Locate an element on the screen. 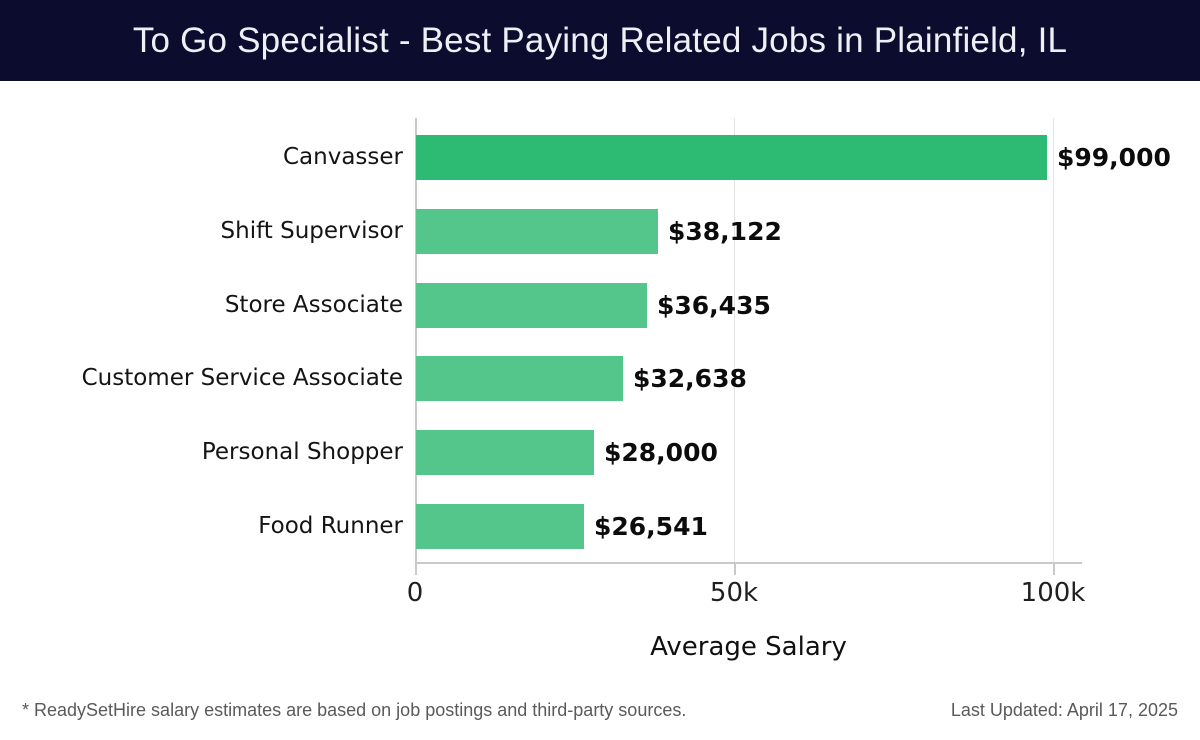 This screenshot has width=1200, height=740. x-axis-title: Average Salary is located at coordinates (748, 647).